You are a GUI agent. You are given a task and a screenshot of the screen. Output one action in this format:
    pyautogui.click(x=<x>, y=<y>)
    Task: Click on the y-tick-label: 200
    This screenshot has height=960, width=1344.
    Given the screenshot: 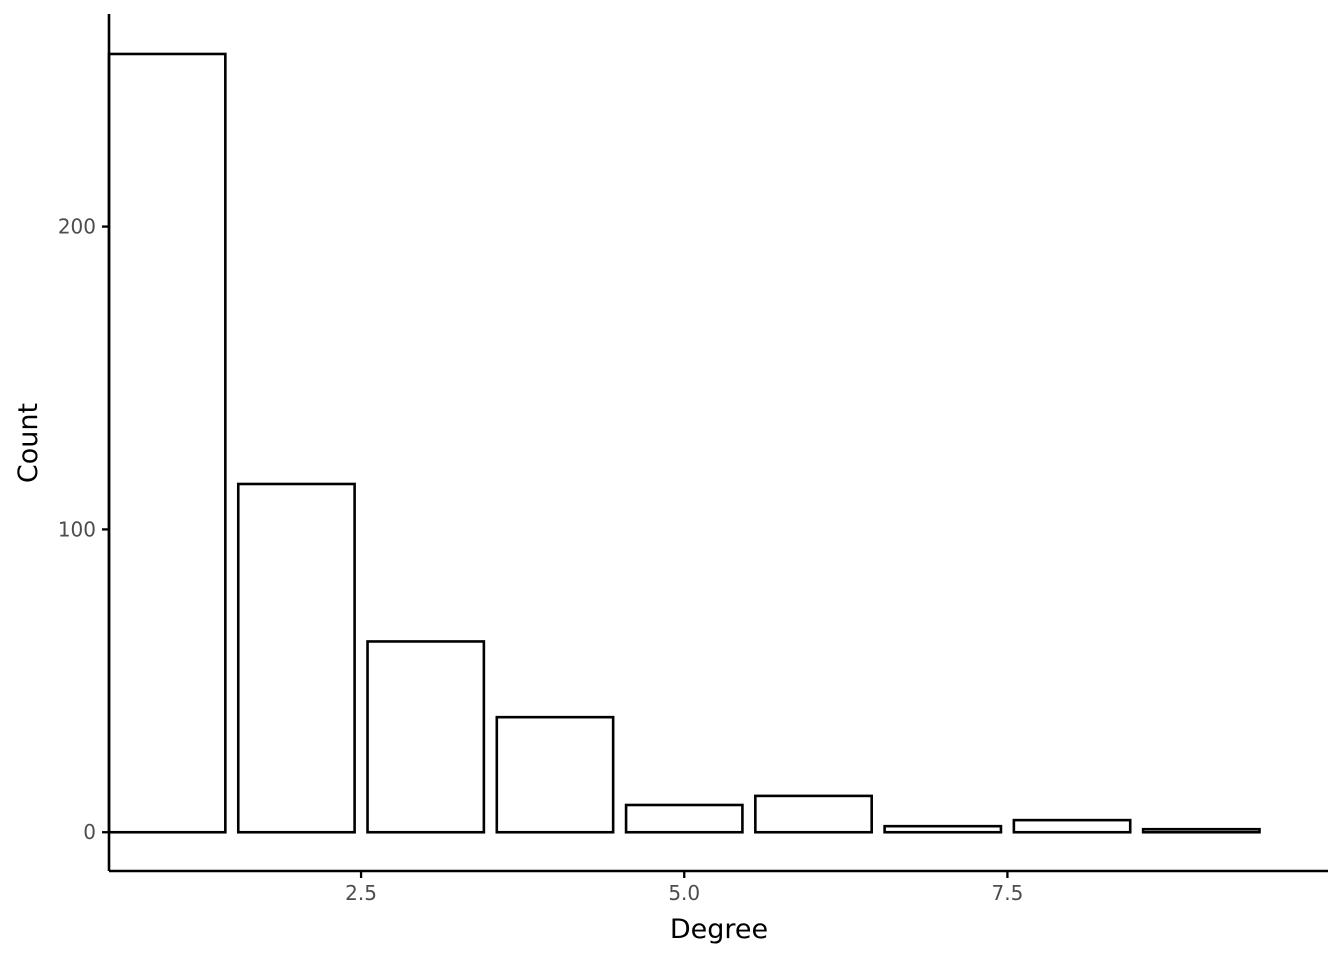 What is the action you would take?
    pyautogui.click(x=77, y=227)
    